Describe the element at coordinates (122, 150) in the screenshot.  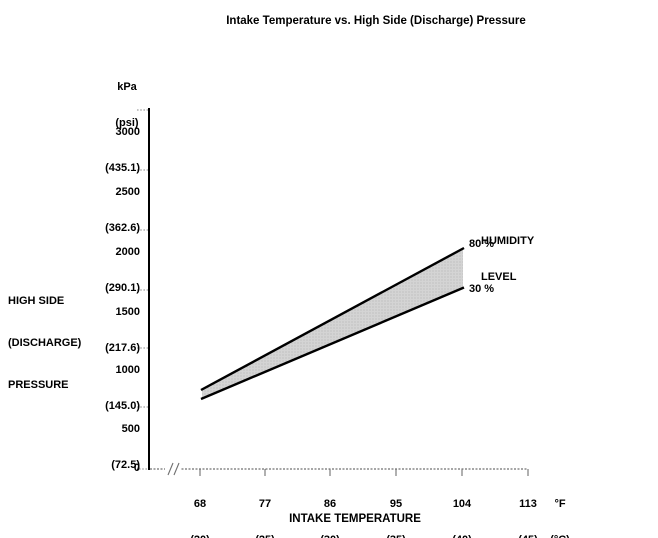
I see `y-tick-3000: 3000 (435.1)` at that location.